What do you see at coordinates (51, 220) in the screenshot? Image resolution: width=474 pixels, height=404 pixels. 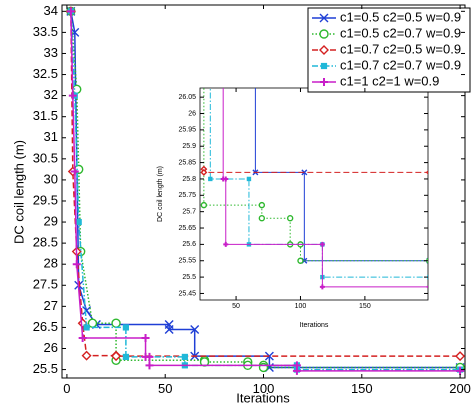 I see `y-tick-label: 29` at bounding box center [51, 220].